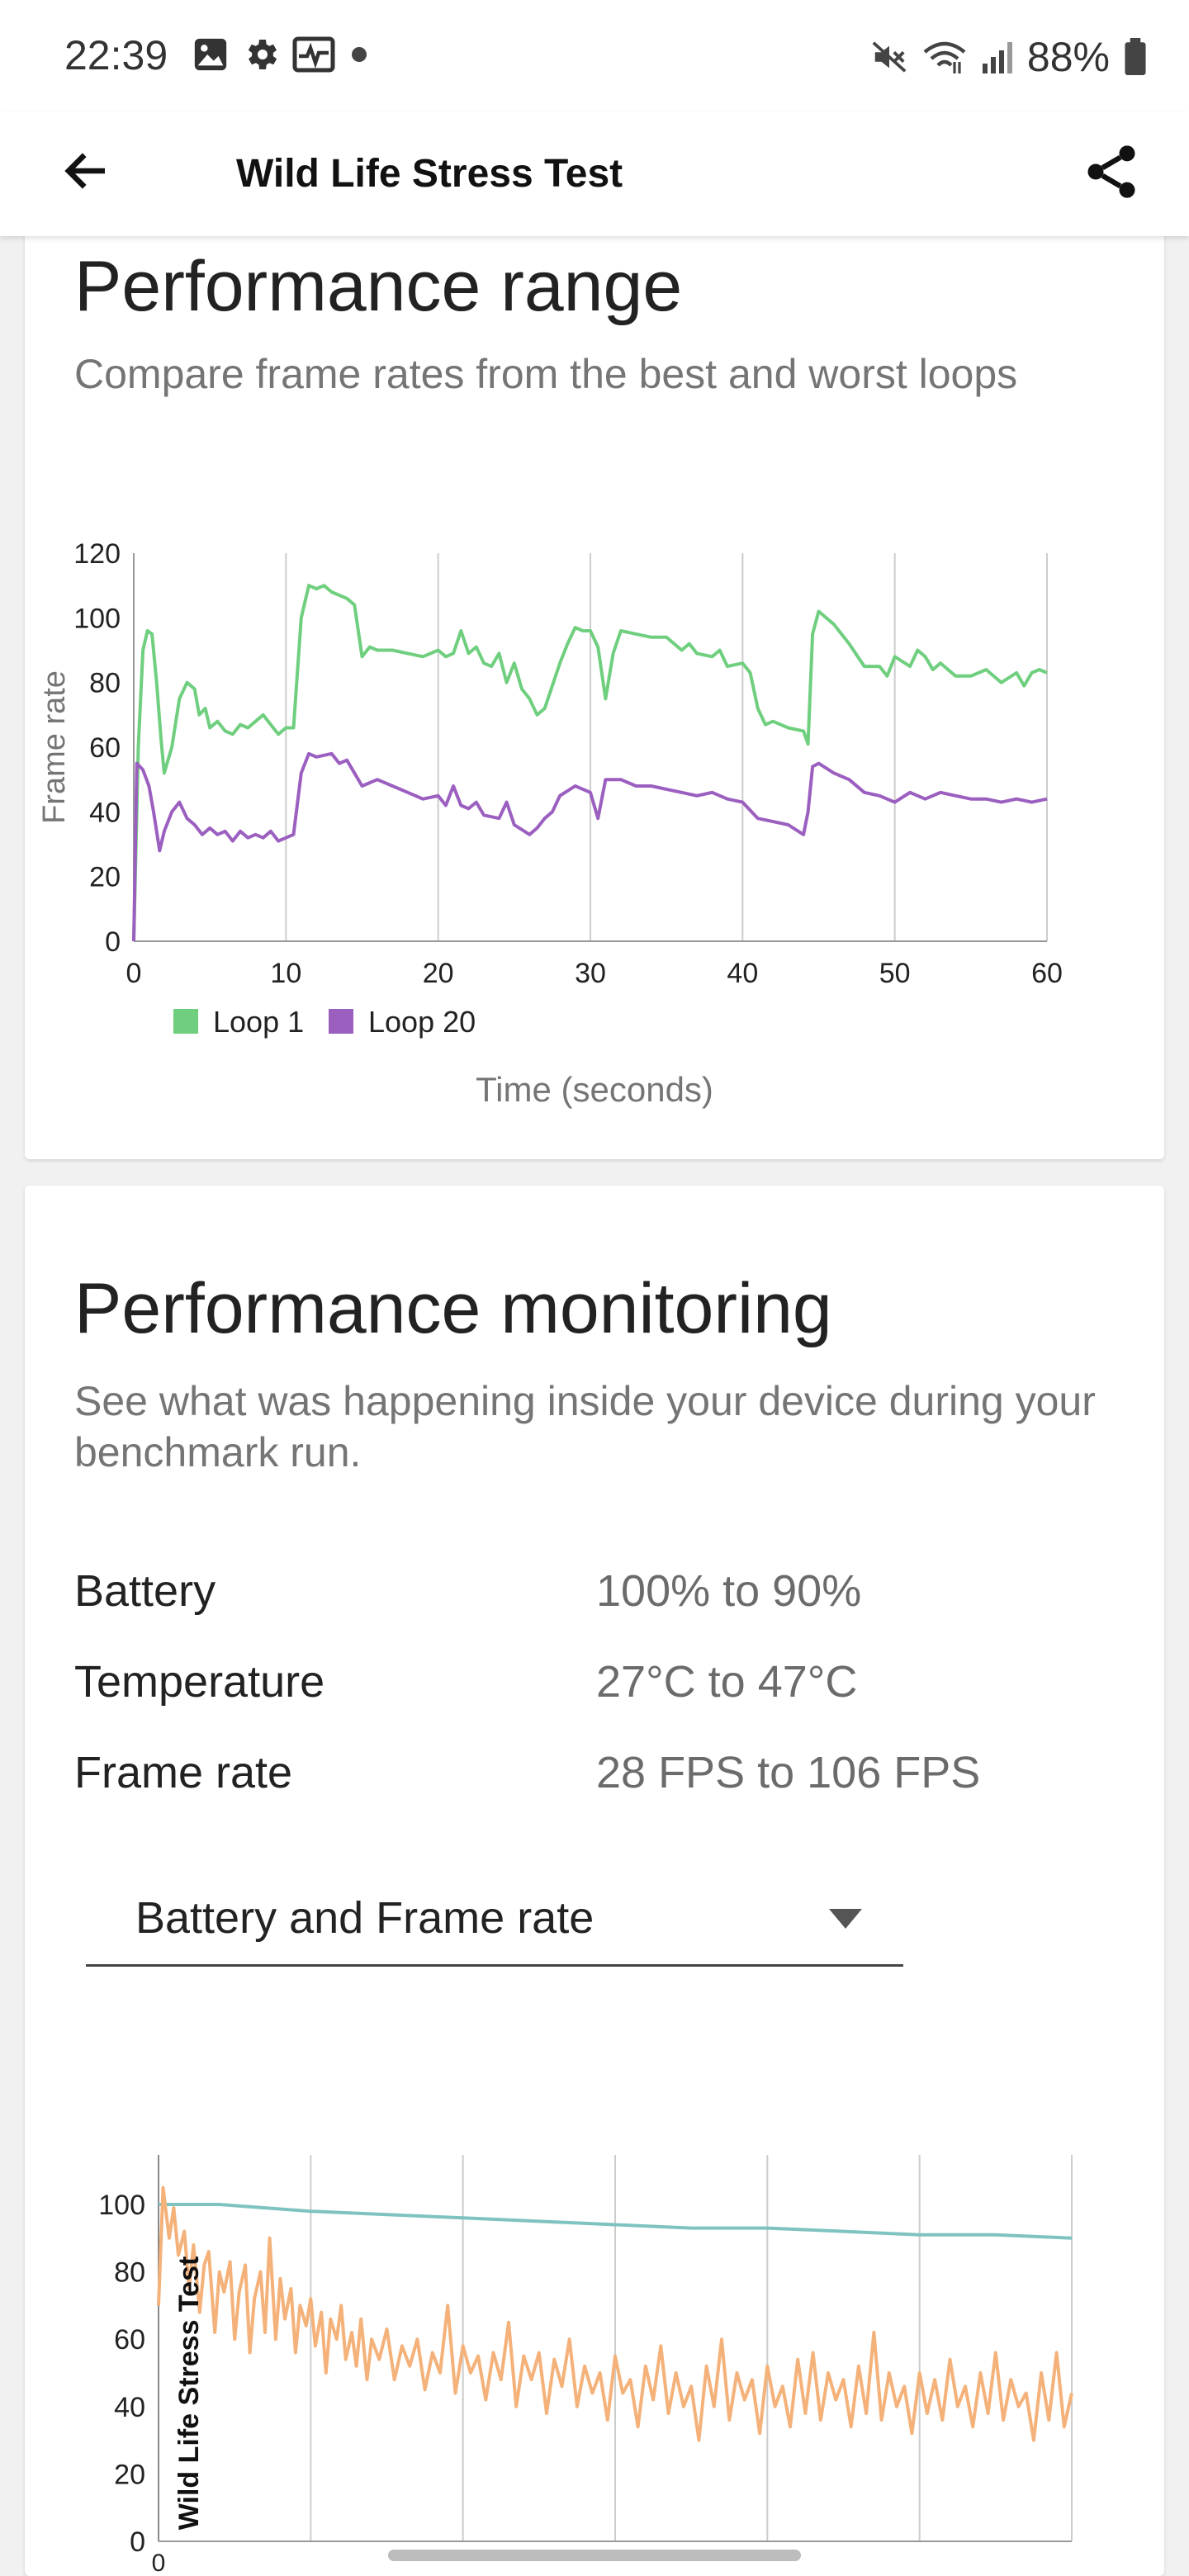 The image size is (1189, 2576). What do you see at coordinates (438, 973) in the screenshot?
I see `x-tick-label: 20` at bounding box center [438, 973].